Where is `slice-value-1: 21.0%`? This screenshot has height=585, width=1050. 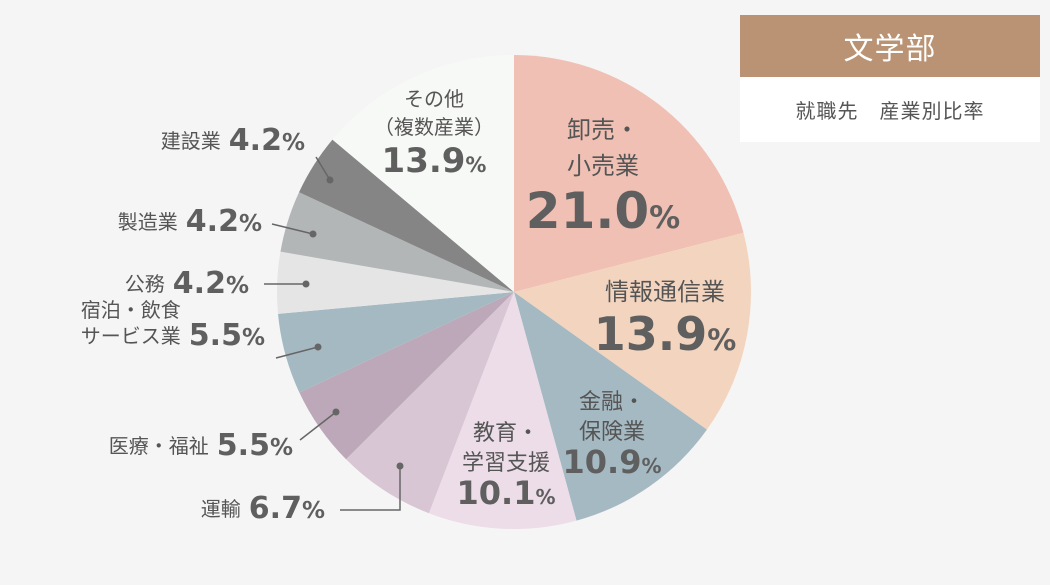 slice-value-1: 21.0% is located at coordinates (603, 211).